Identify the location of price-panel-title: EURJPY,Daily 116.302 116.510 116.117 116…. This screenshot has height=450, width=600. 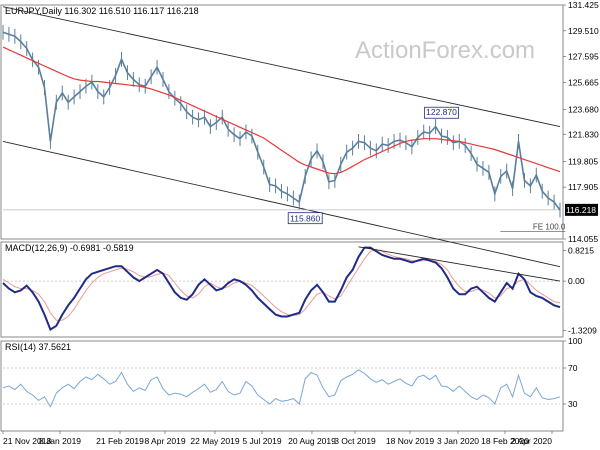
(102, 11).